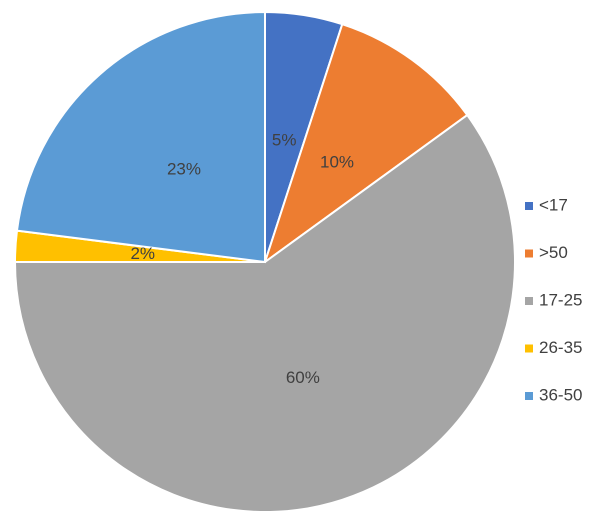 The height and width of the screenshot is (511, 613). Describe the element at coordinates (142, 253) in the screenshot. I see `data-label: 2%` at that location.